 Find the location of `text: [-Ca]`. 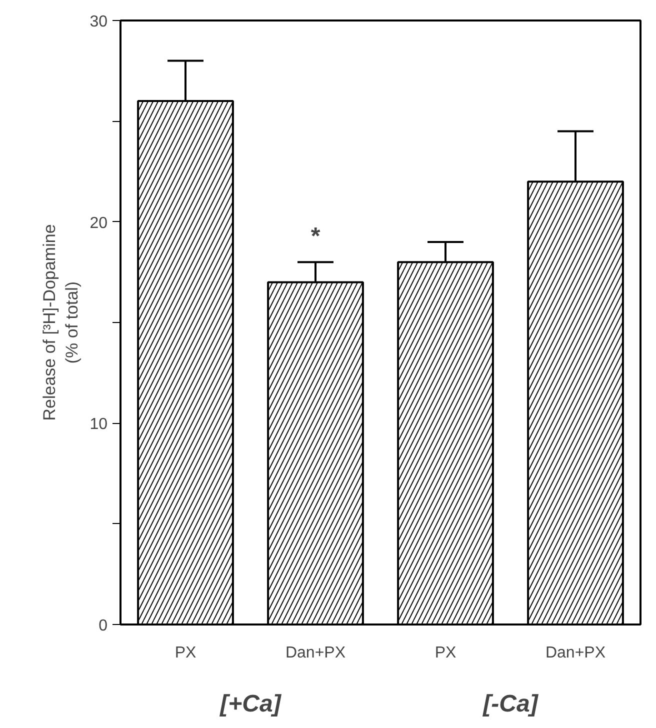

text: [-Ca] is located at coordinates (510, 704).